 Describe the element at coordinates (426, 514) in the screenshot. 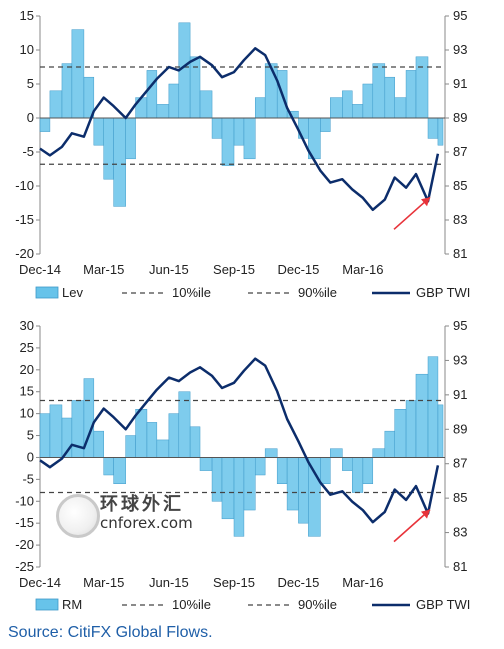

I see `annotation-arrowhead` at that location.